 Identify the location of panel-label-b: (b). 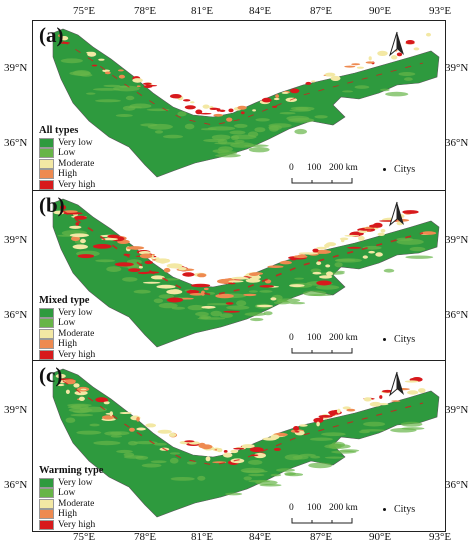
(52, 205).